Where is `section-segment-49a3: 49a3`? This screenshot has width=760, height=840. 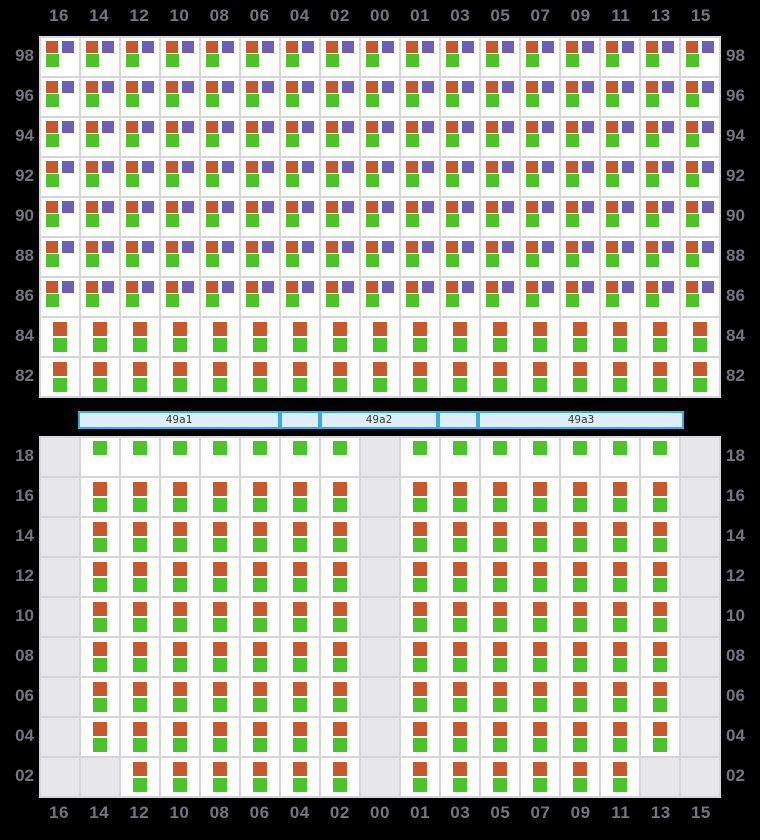
section-segment-49a3: 49a3 is located at coordinates (581, 420).